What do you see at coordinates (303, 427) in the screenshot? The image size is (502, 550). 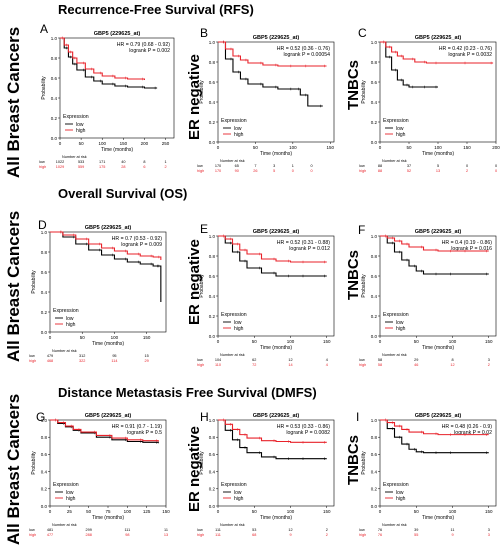 I see `hazard-ratio: HR = 0.53 (0.33 - 0.86)` at bounding box center [303, 427].